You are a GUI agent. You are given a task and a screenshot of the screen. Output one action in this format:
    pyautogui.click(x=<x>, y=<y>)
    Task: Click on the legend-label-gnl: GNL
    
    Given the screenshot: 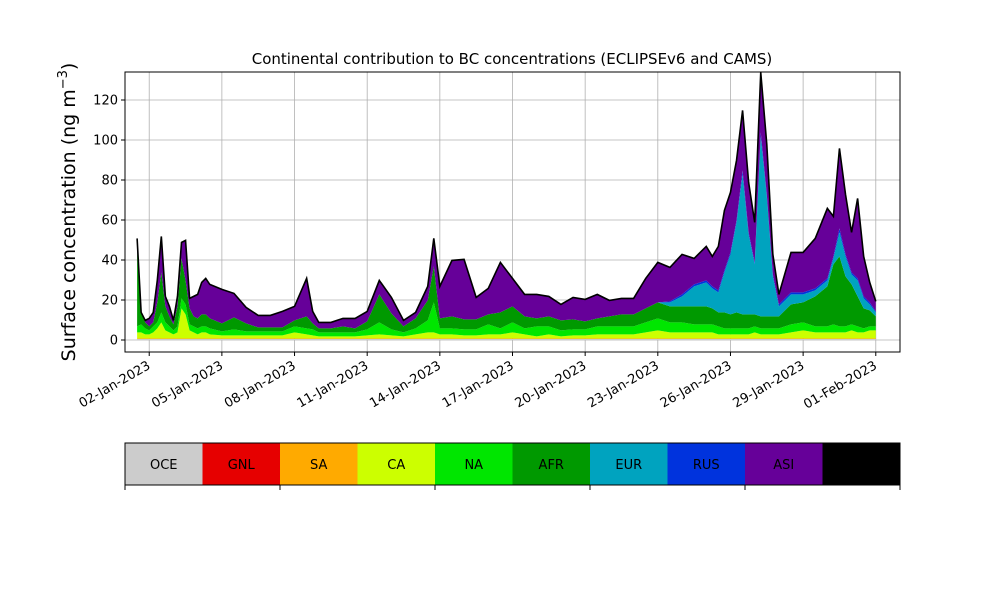 What is the action you would take?
    pyautogui.click(x=242, y=465)
    